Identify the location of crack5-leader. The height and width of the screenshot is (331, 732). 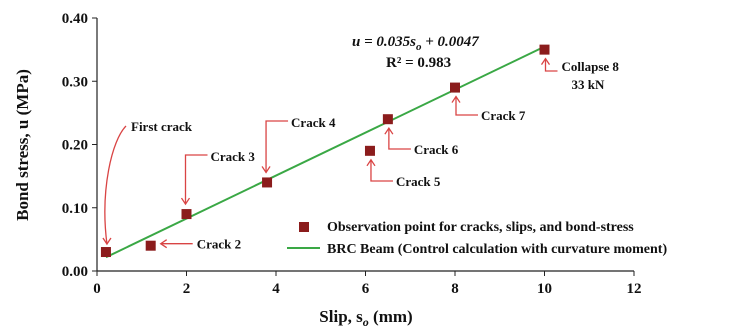
(381, 170).